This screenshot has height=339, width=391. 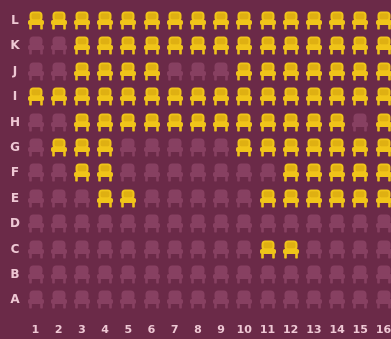 I want to click on seat-H5-available, so click(x=128, y=122).